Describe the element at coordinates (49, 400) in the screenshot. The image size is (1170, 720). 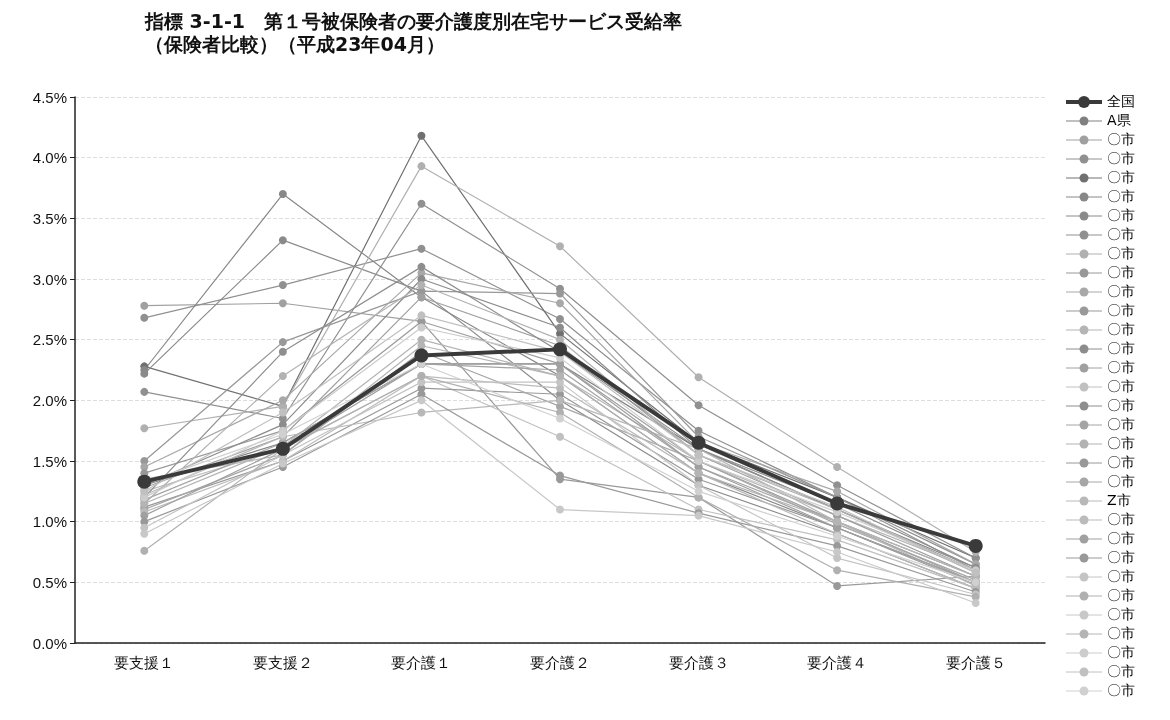
I see `y-tick-label: 2.0%` at that location.